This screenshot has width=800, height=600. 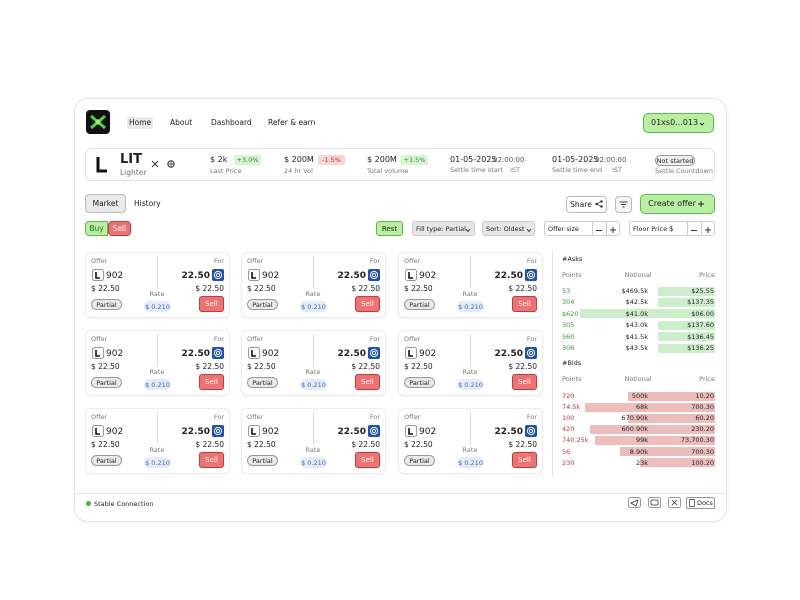 I want to click on floor-price-input, so click(x=672, y=228).